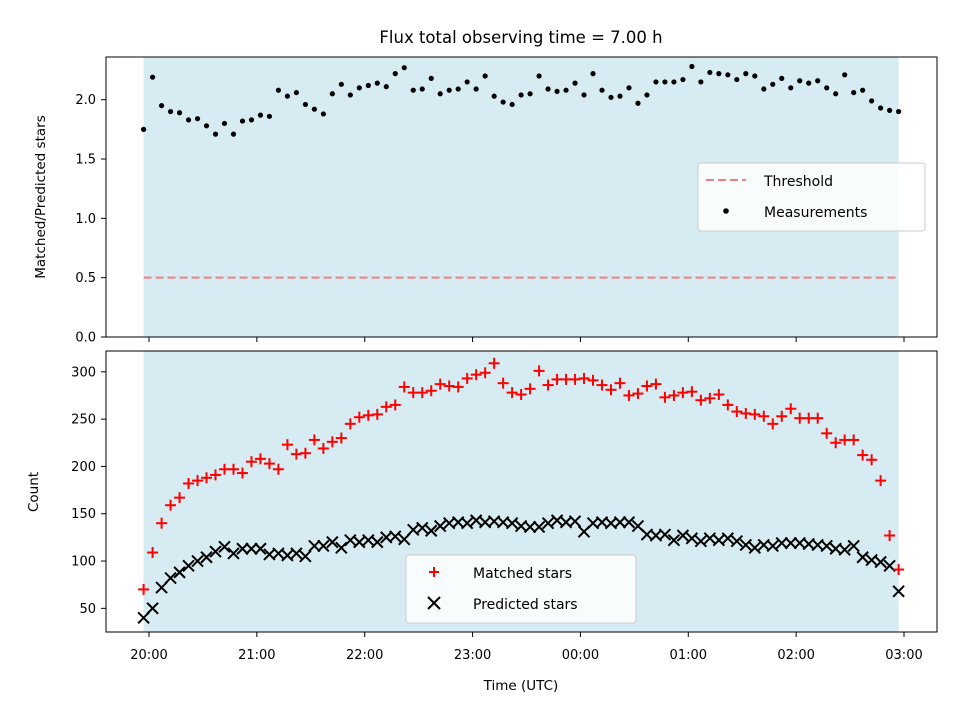 The image size is (960, 720). I want to click on legend-measurements-swatch, so click(726, 211).